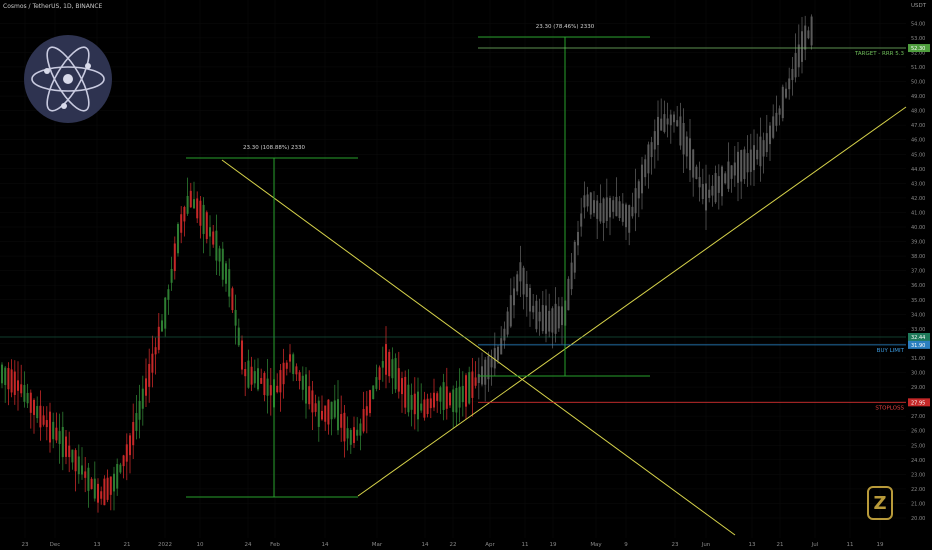 The width and height of the screenshot is (932, 550). I want to click on time-tick-label: 2022, so click(165, 545).